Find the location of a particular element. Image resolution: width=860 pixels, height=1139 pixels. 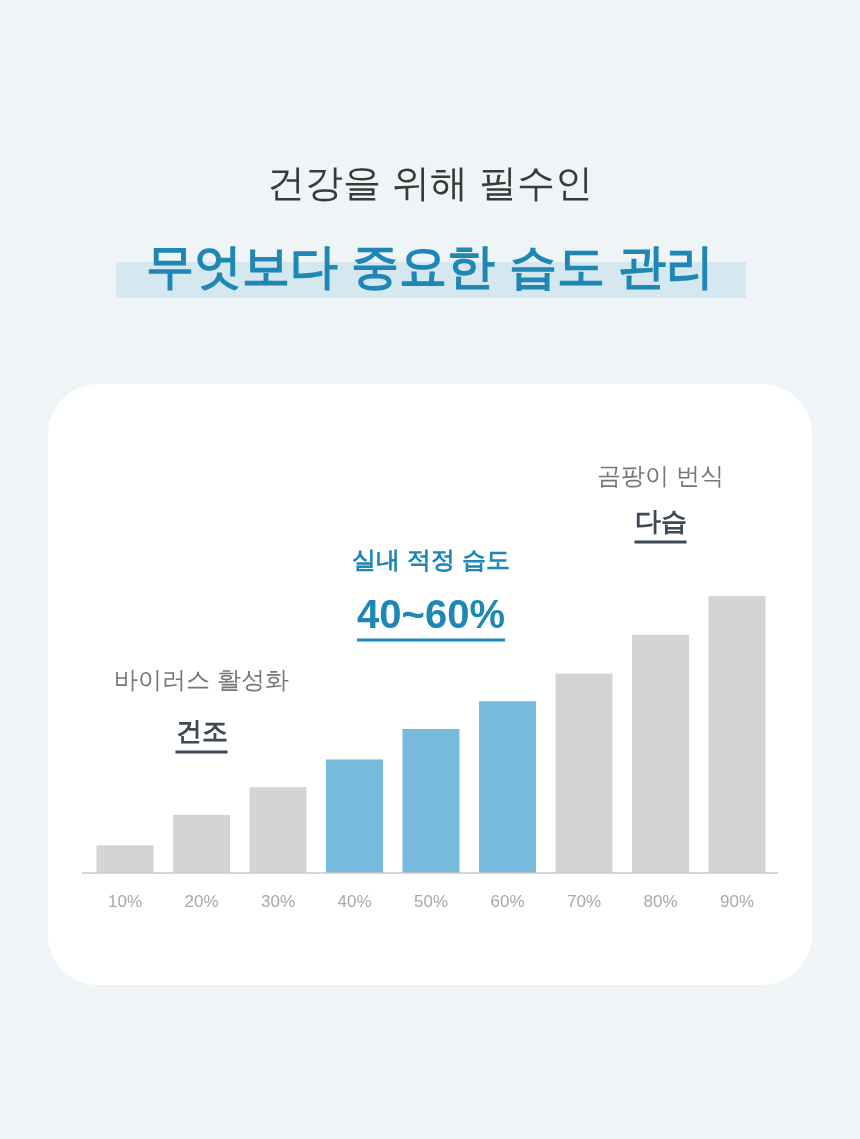

text: 다습 is located at coordinates (660, 521).